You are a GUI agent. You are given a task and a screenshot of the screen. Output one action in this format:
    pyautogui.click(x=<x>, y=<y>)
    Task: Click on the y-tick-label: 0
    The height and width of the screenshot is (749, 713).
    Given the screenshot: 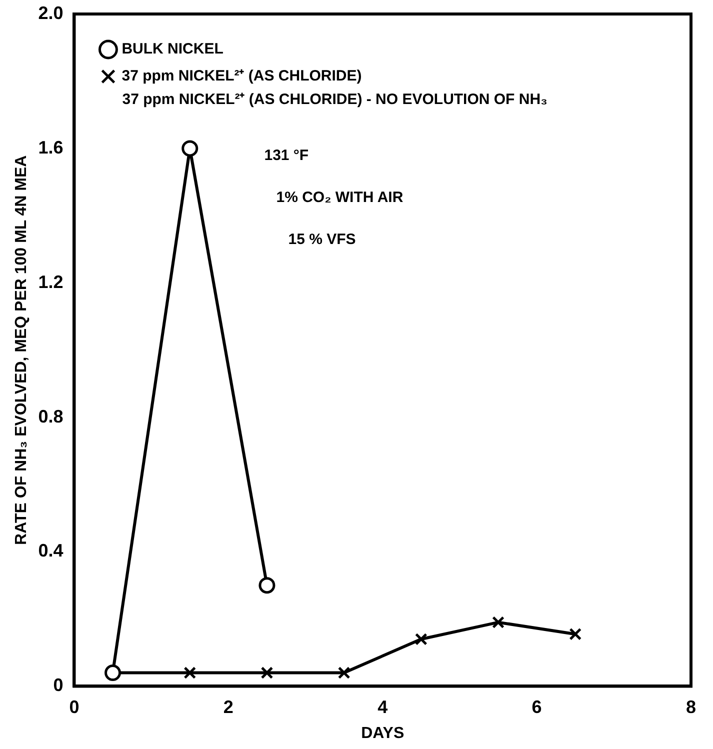 What is the action you would take?
    pyautogui.click(x=58, y=685)
    